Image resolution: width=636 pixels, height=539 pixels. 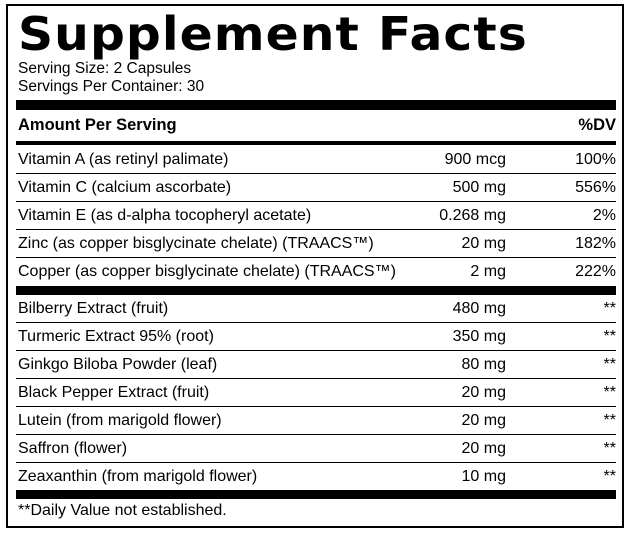 I want to click on nutrient-amount: 2 mg, so click(x=488, y=271).